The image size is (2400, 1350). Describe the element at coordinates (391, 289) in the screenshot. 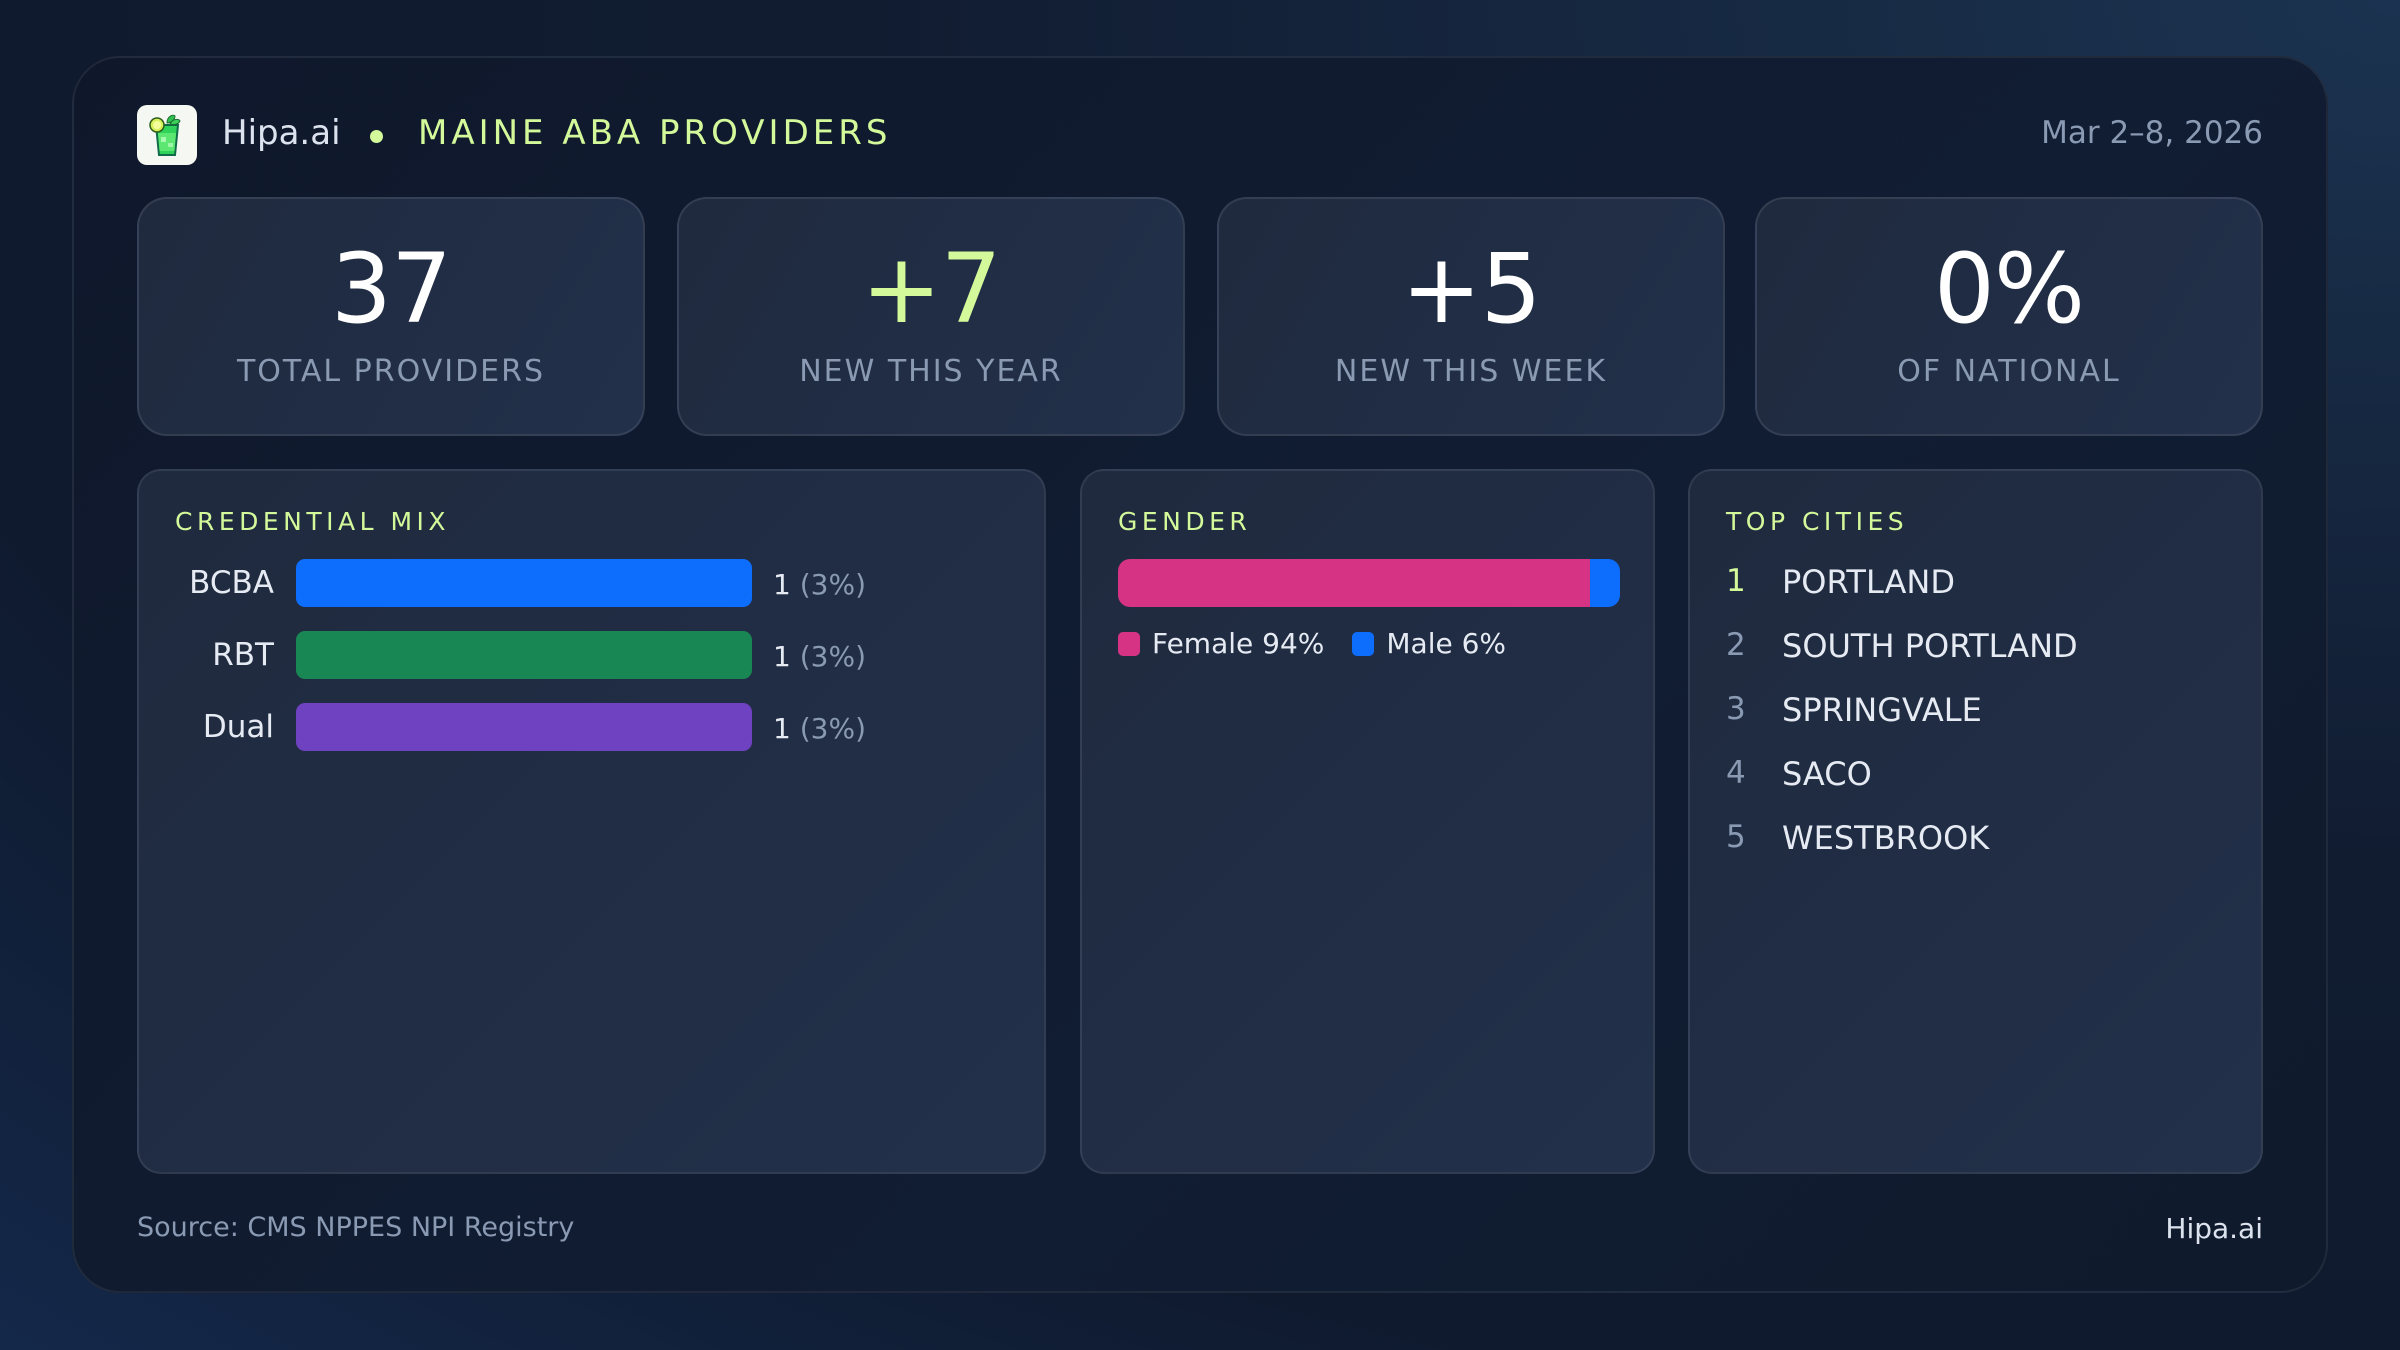

I see `stat-value: 37` at that location.